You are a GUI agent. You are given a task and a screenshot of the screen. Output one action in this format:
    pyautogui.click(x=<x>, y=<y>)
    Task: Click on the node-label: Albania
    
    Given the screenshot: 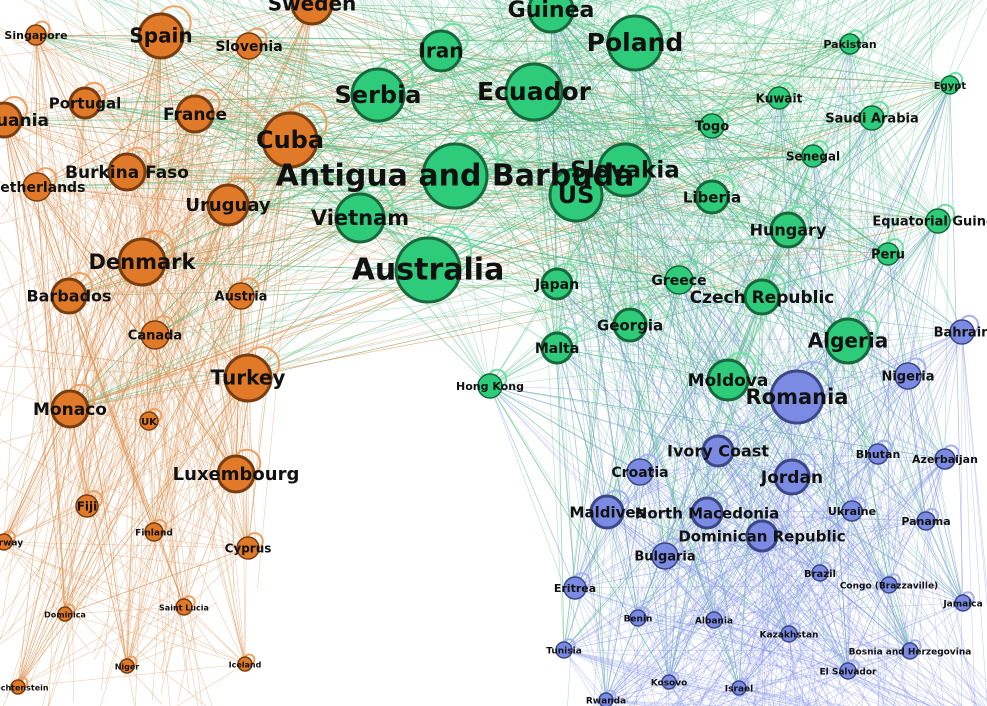 What is the action you would take?
    pyautogui.click(x=714, y=622)
    